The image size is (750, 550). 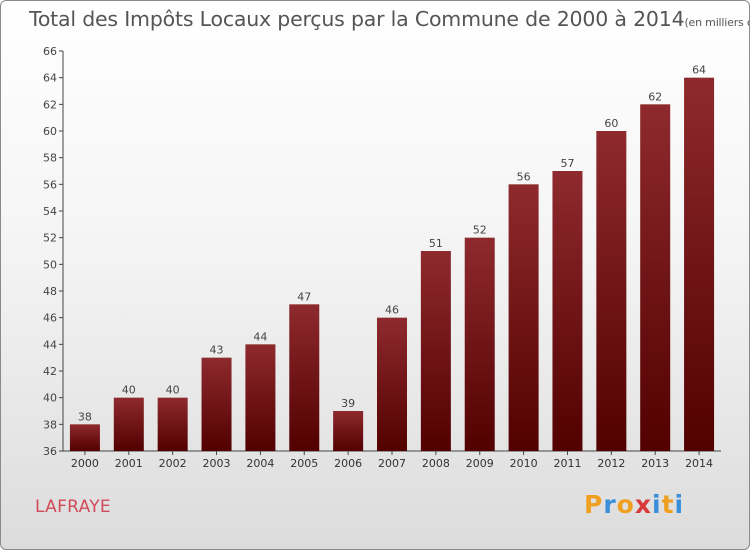 I want to click on x-tick-label: 2000, so click(x=85, y=463).